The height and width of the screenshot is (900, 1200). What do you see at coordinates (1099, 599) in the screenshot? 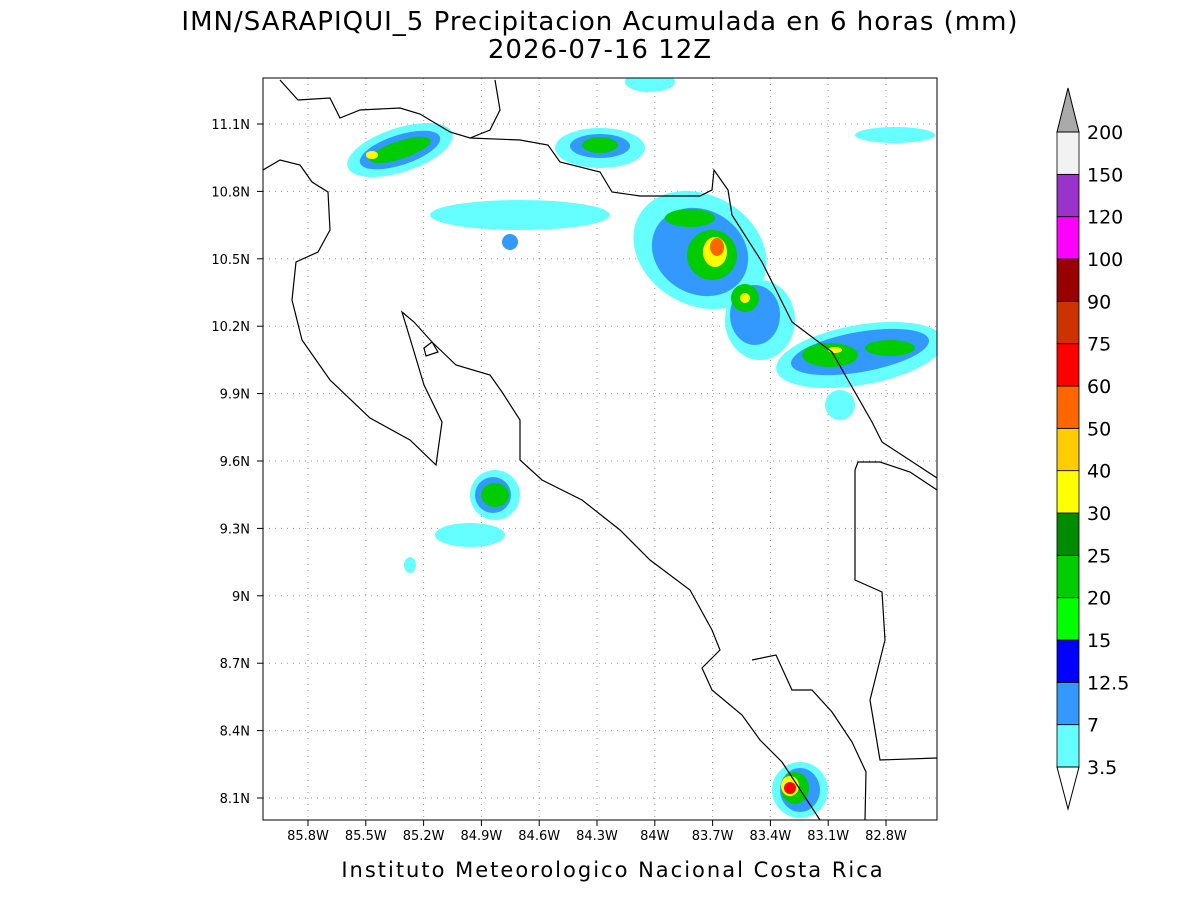
I see `colorbar-label: 20` at bounding box center [1099, 599].